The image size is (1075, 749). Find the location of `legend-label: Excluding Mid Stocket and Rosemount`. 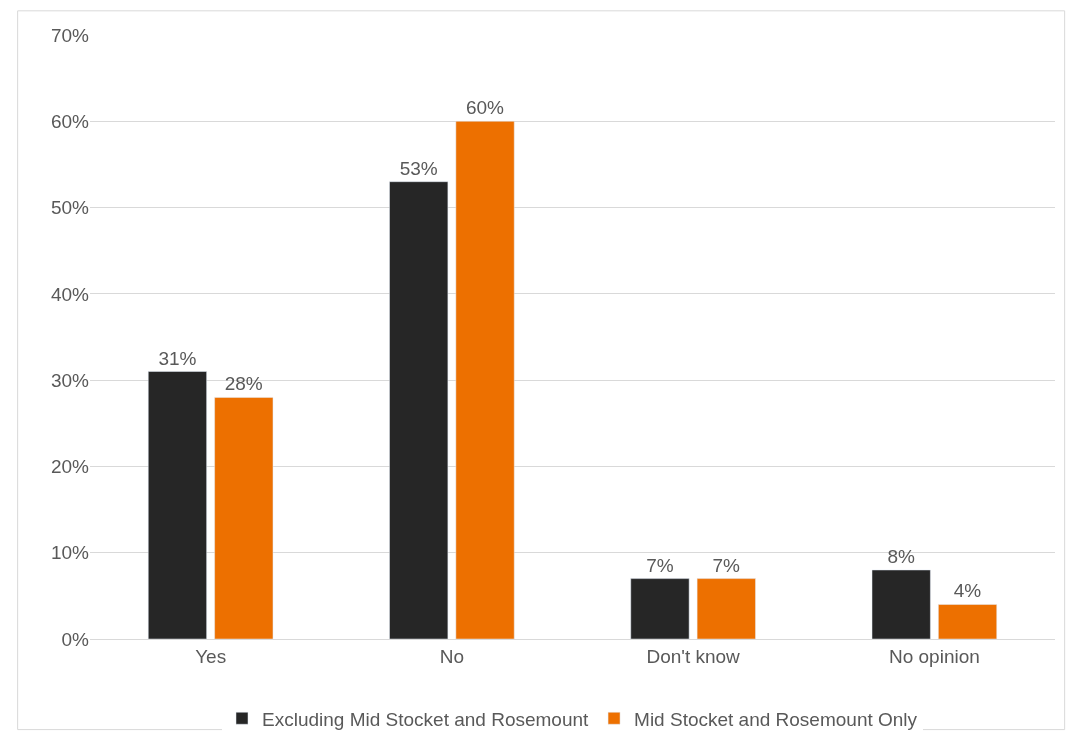

legend-label: Excluding Mid Stocket and Rosemount is located at coordinates (426, 719).